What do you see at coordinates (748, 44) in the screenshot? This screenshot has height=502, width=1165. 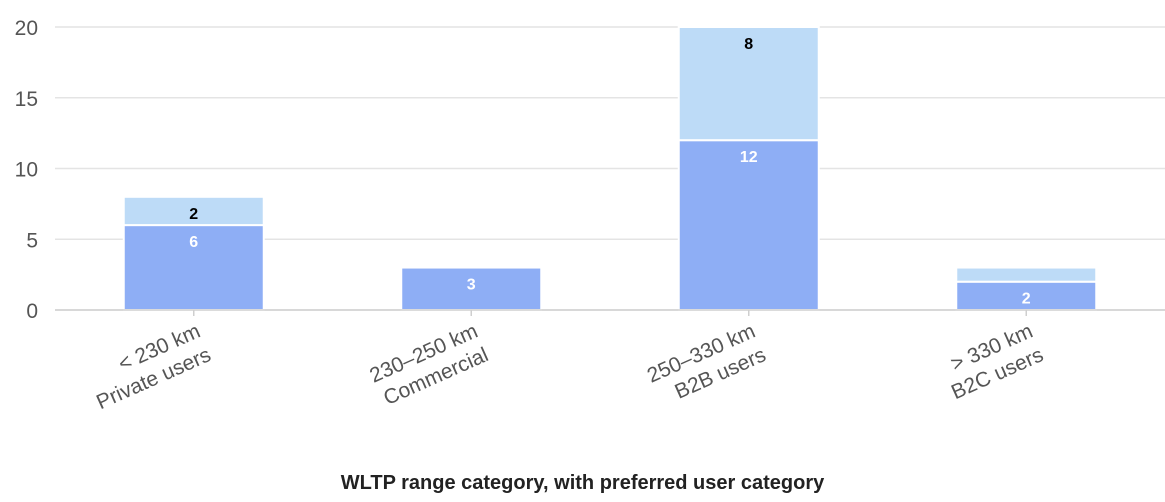 I see `data-label: 8` at bounding box center [748, 44].